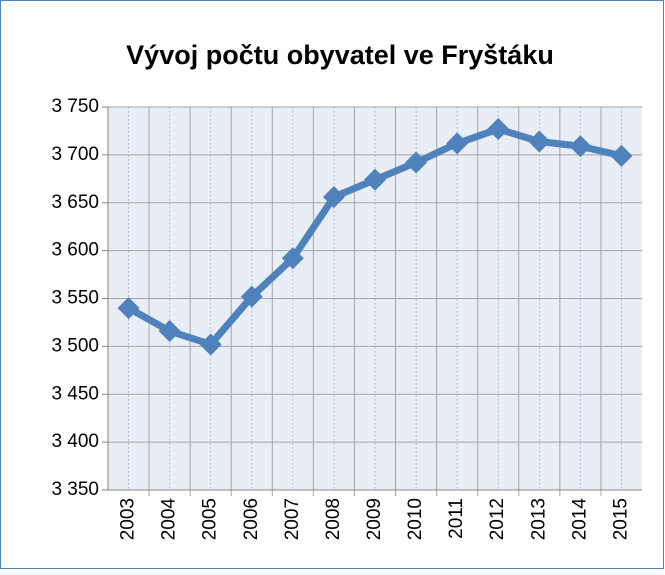 Image resolution: width=665 pixels, height=575 pixels. I want to click on y-tick-label: 3 700, so click(75, 154).